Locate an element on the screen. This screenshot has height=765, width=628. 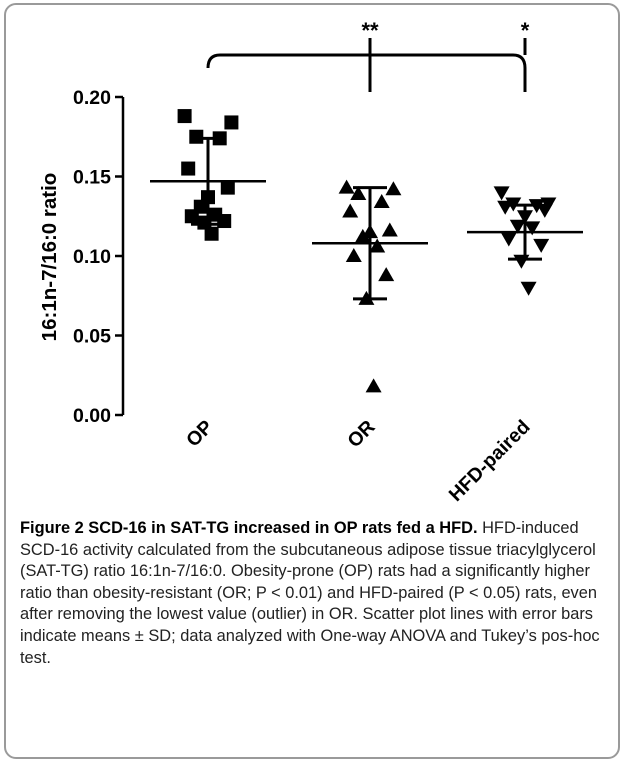
x-category-label: HFD-paired is located at coordinates (490, 461).